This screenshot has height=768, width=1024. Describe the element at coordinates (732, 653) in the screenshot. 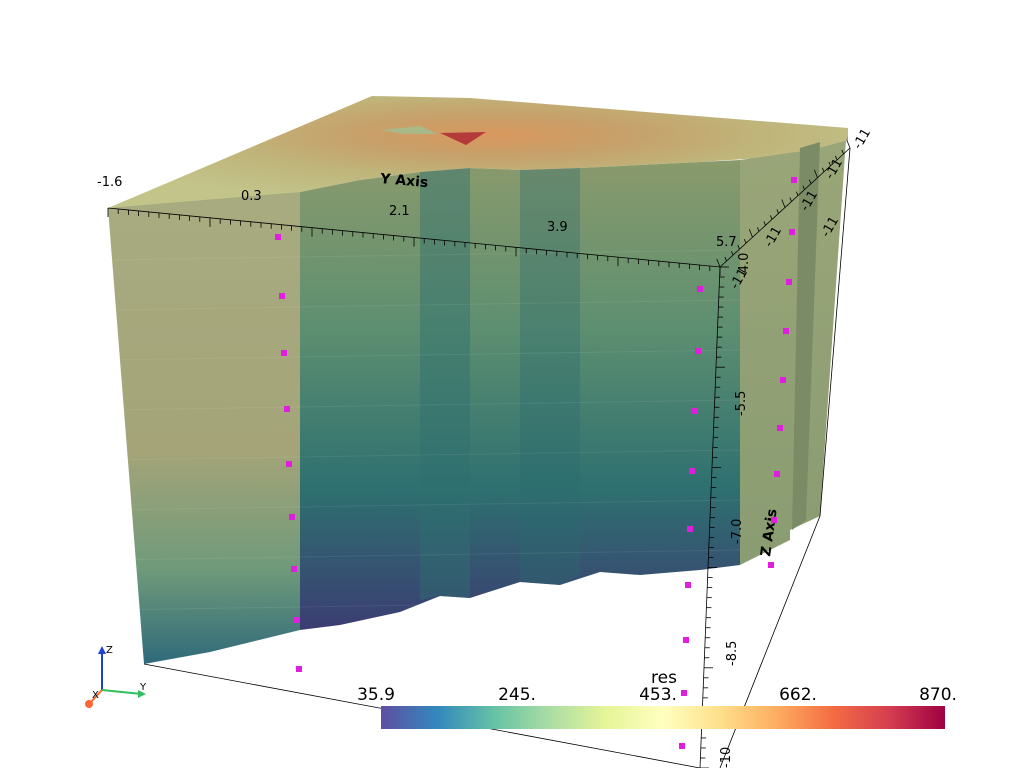

I see `z-tick-label: -8.5` at that location.